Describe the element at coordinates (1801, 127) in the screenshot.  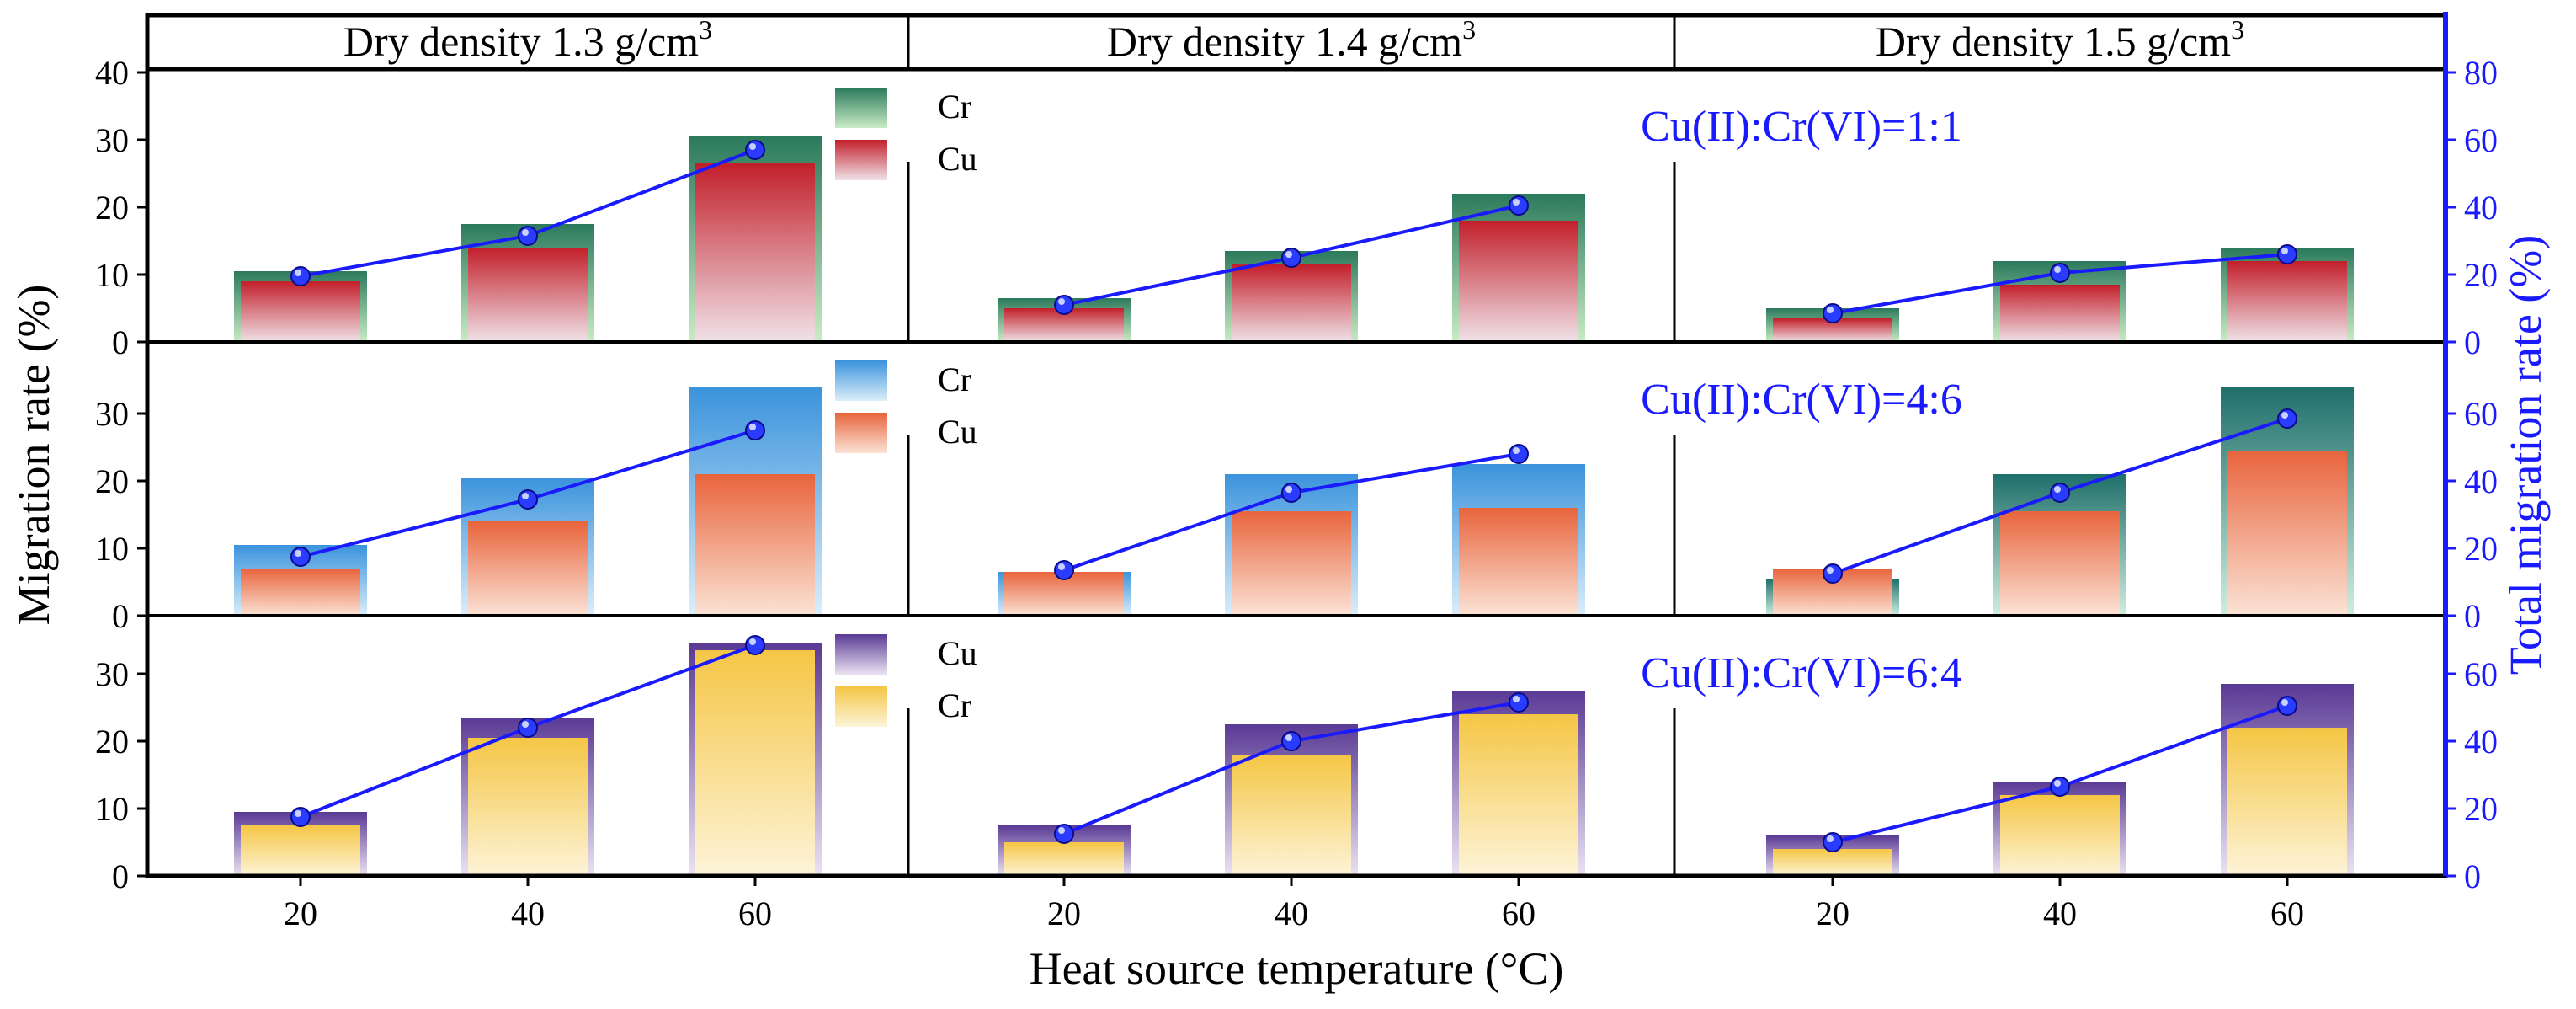
I see `ratio-label-row0: Cu(II):Cr(VI)=1:1` at that location.